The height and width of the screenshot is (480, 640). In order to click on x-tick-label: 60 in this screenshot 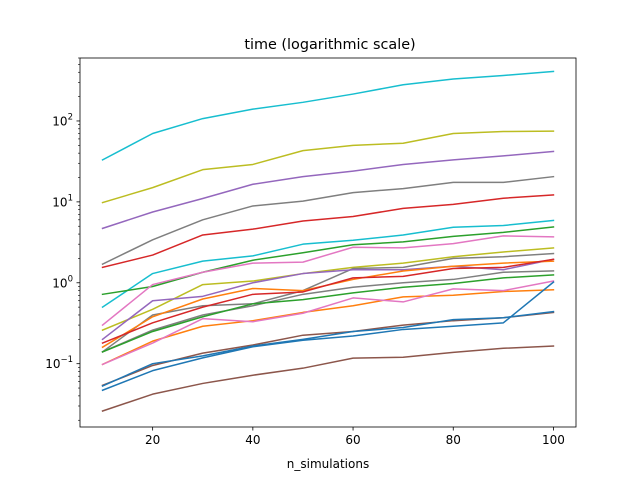, I will do `click(352, 440)`.